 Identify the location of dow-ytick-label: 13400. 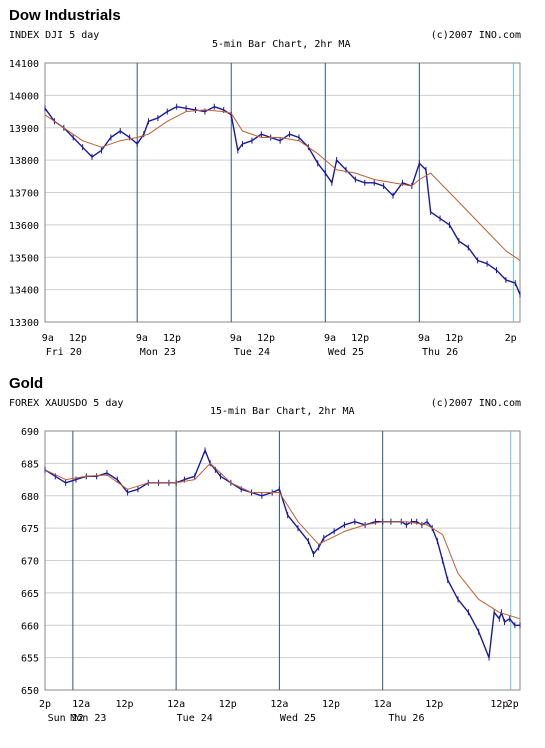
(24, 291).